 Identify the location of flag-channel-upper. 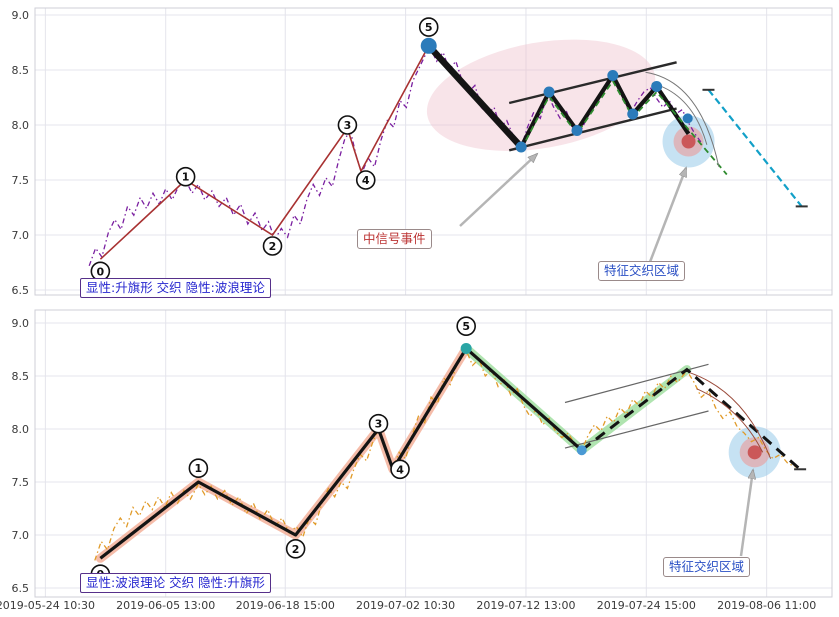
(592, 83).